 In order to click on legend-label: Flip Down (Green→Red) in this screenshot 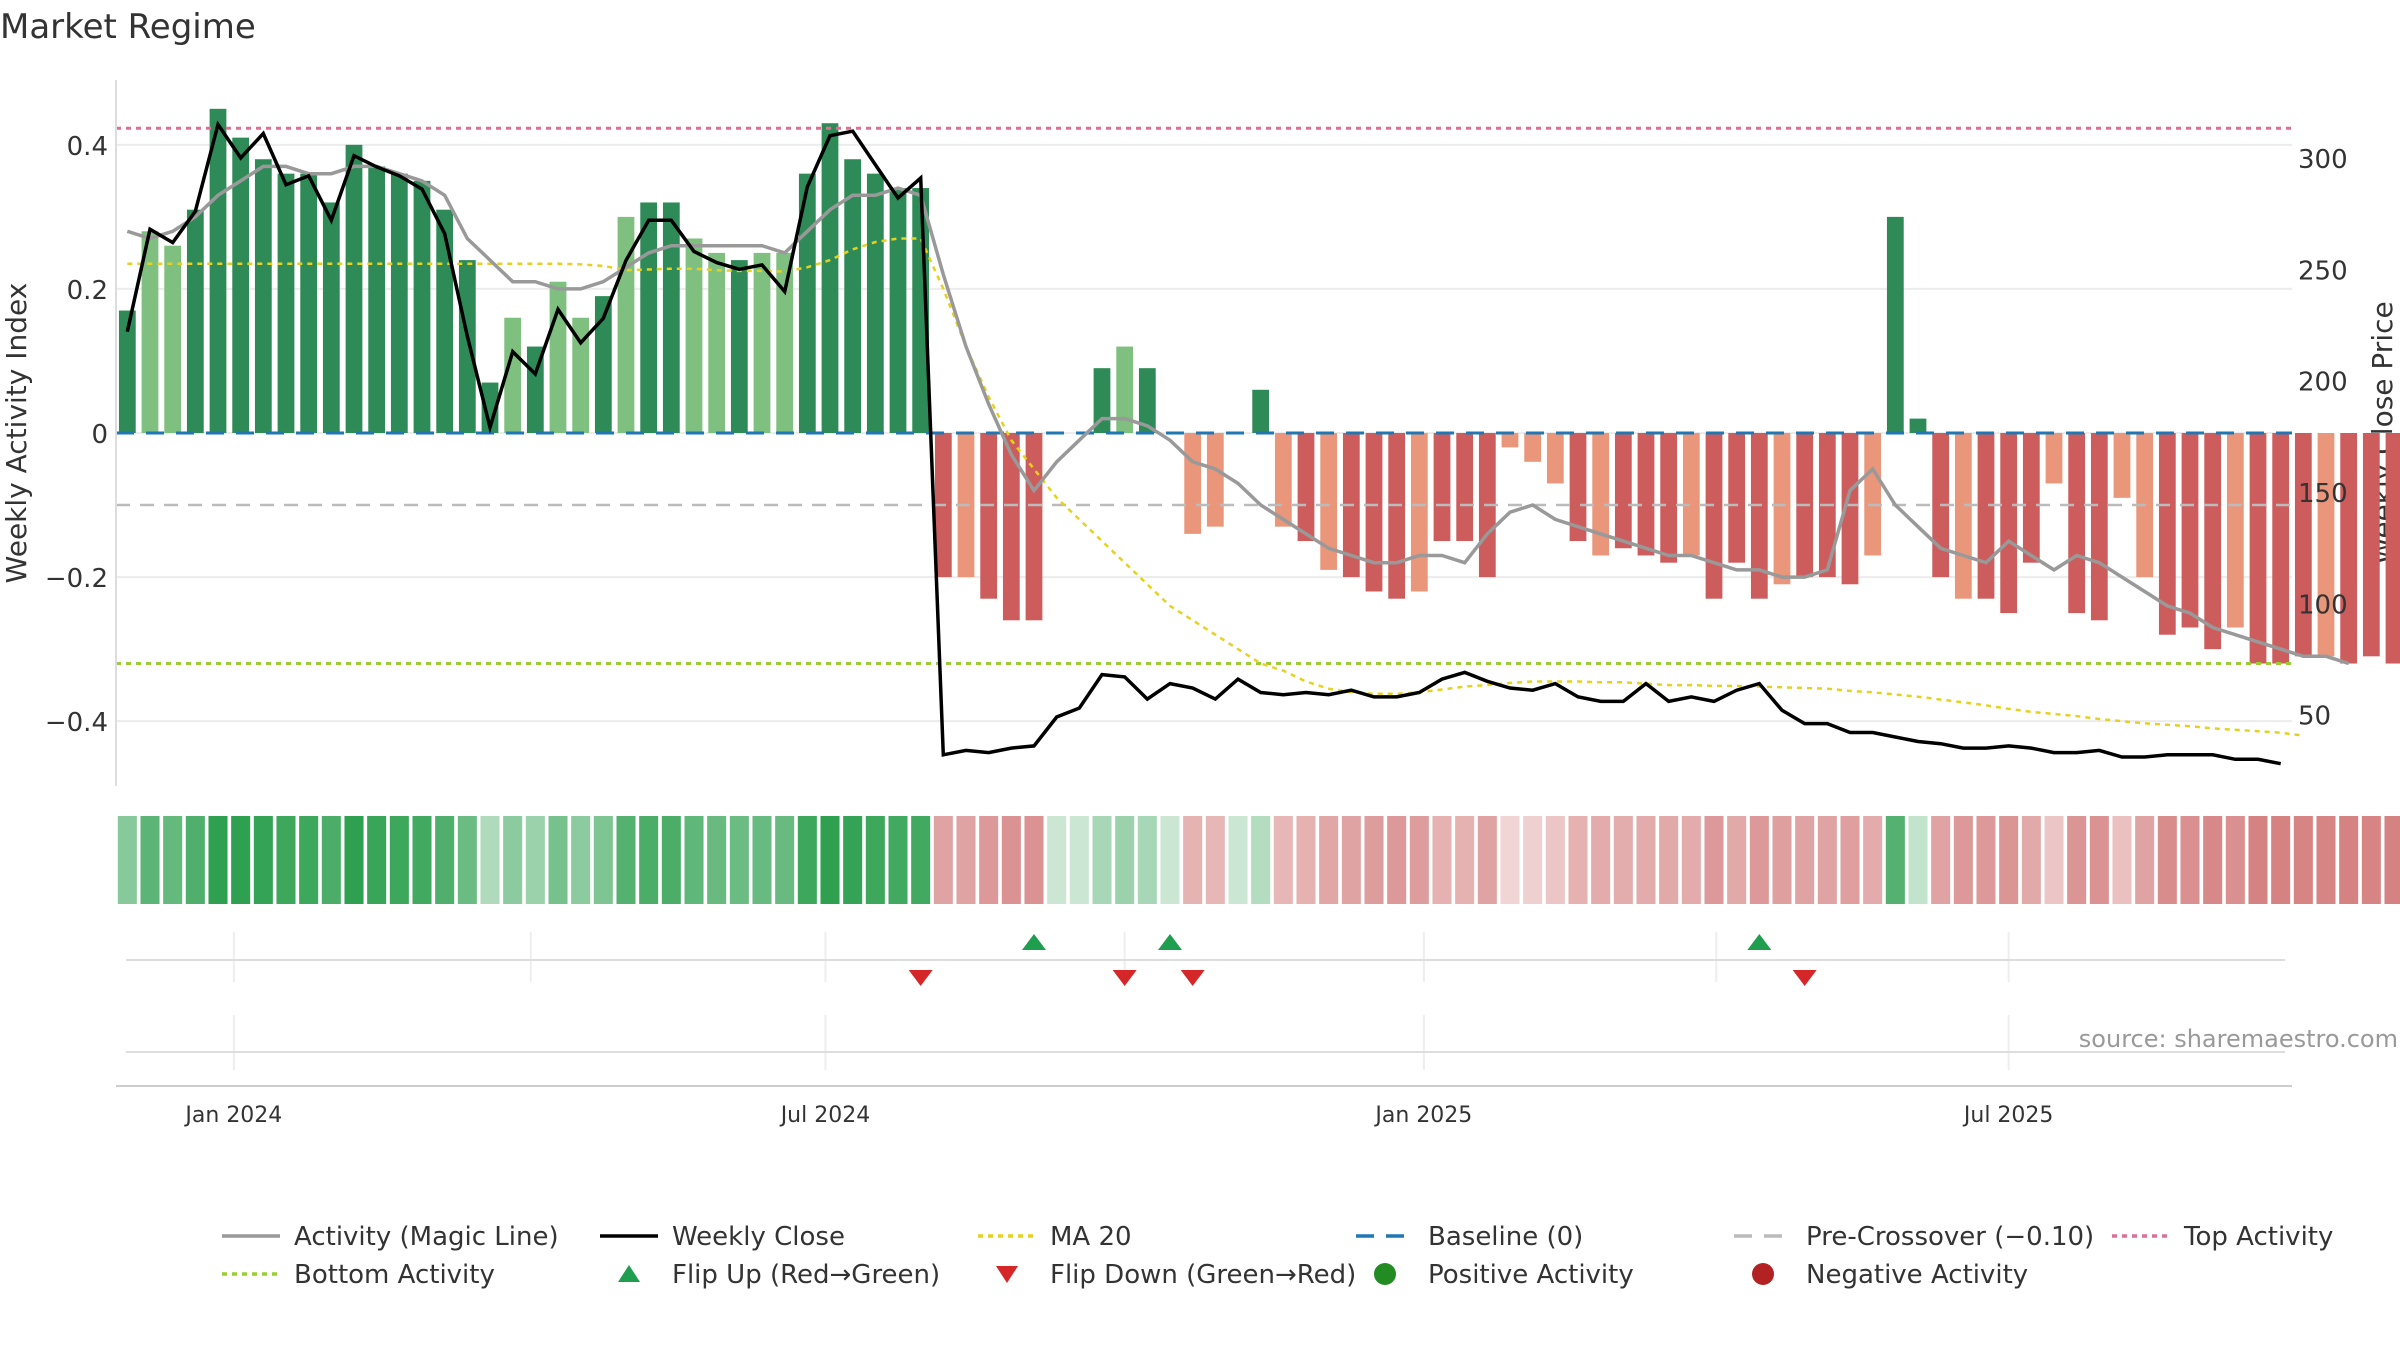, I will do `click(1203, 1275)`.